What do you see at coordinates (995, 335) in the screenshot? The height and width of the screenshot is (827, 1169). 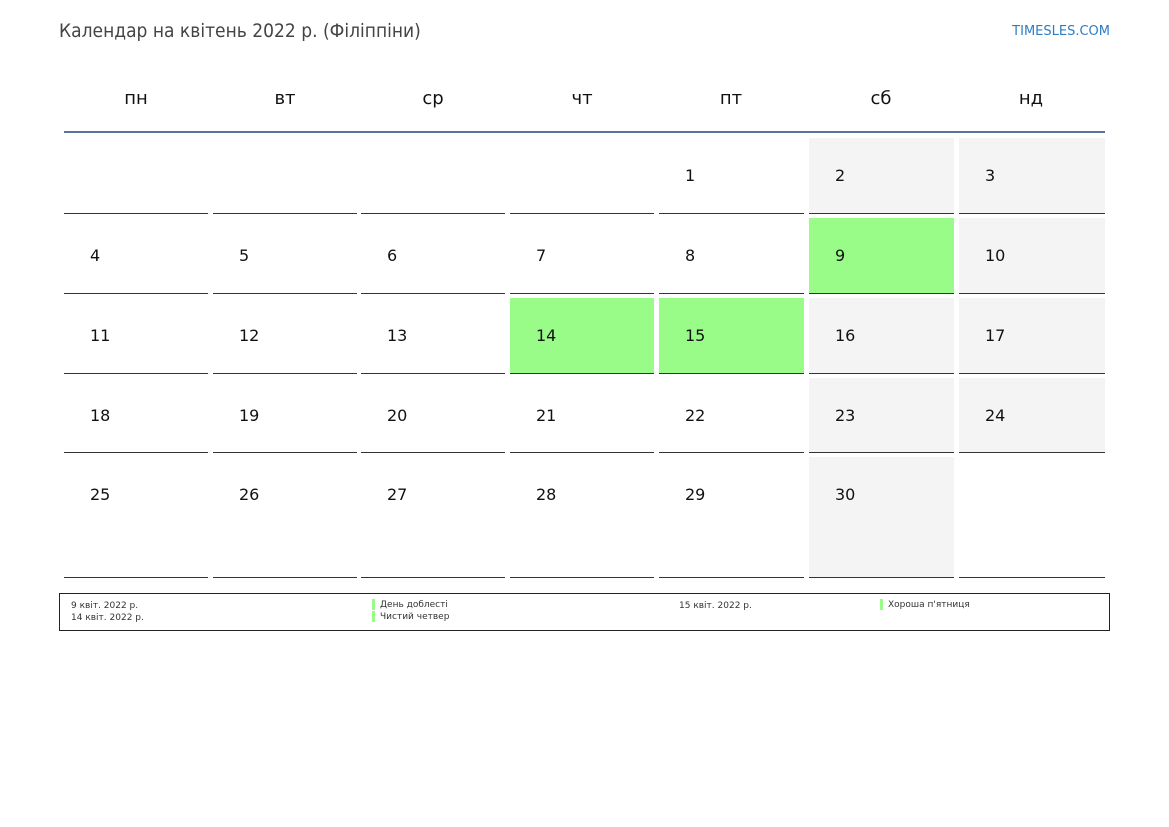 I see `day-number: 17` at bounding box center [995, 335].